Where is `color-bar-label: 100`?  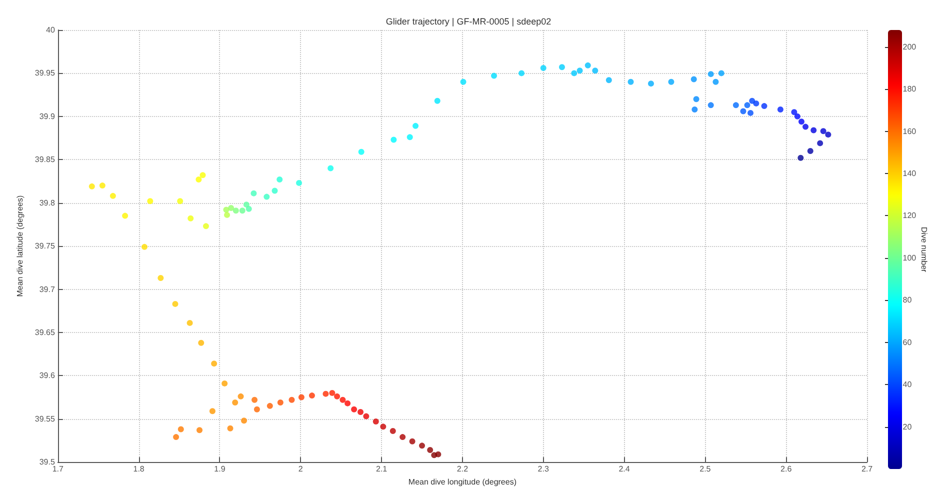
color-bar-label: 100 is located at coordinates (909, 257).